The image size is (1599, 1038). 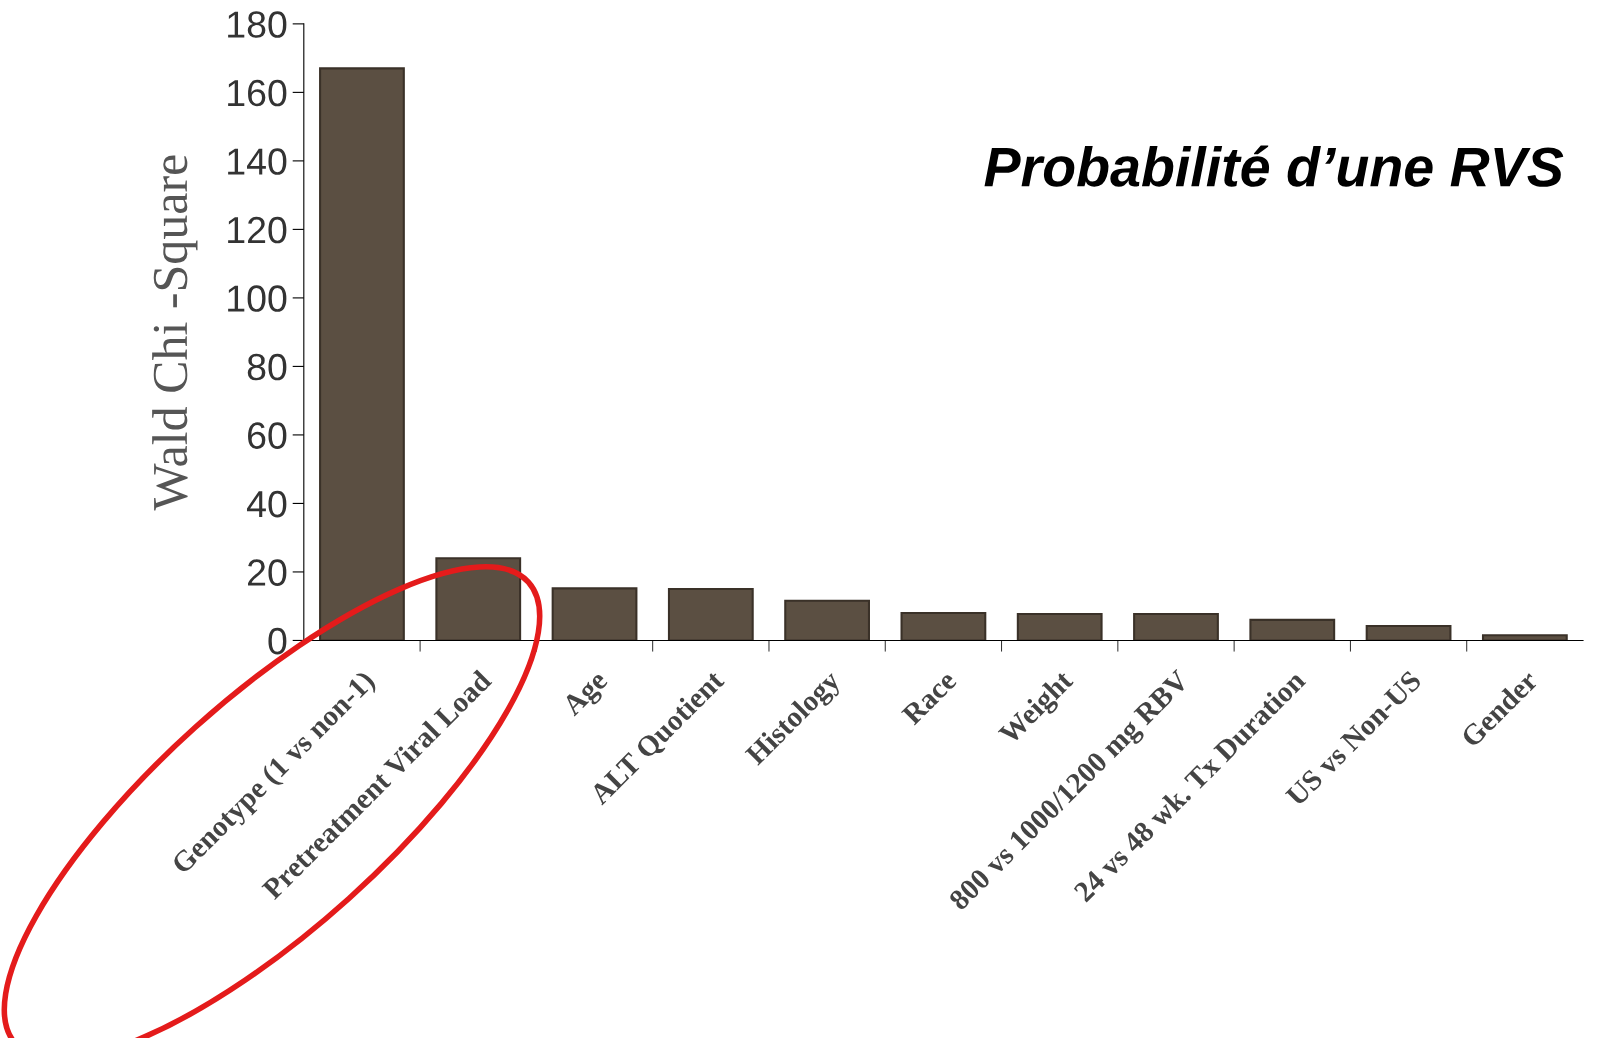 What do you see at coordinates (267, 367) in the screenshot?
I see `y-tick-label: 80` at bounding box center [267, 367].